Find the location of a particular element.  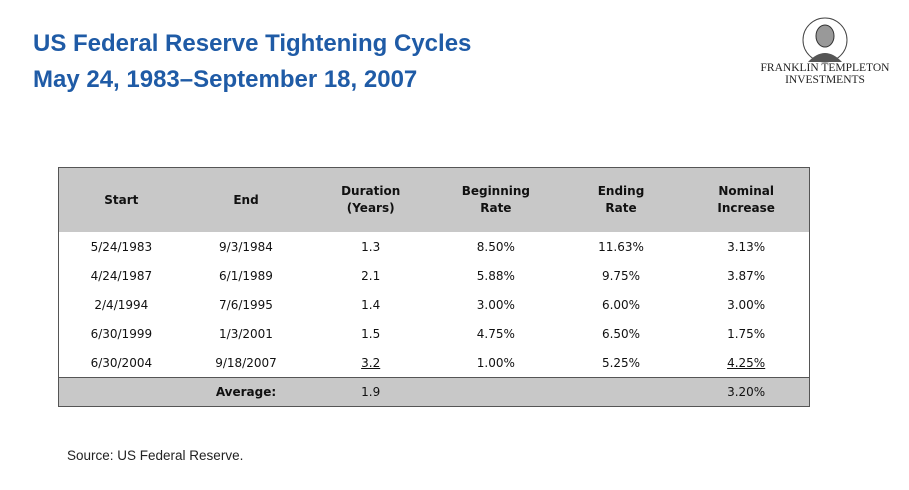

cell: 6/30/1999 is located at coordinates (121, 333).